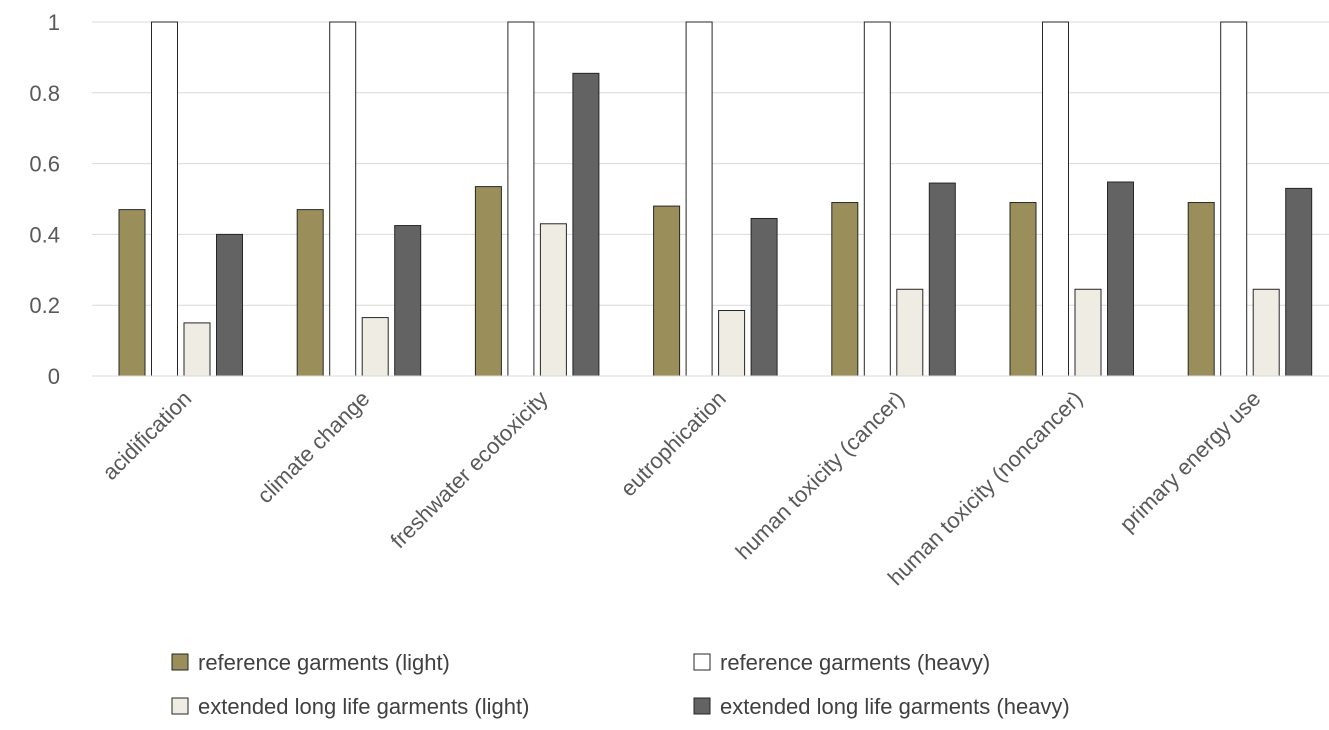 The height and width of the screenshot is (730, 1329). I want to click on category-label: human toxicity (noncancer), so click(985, 488).